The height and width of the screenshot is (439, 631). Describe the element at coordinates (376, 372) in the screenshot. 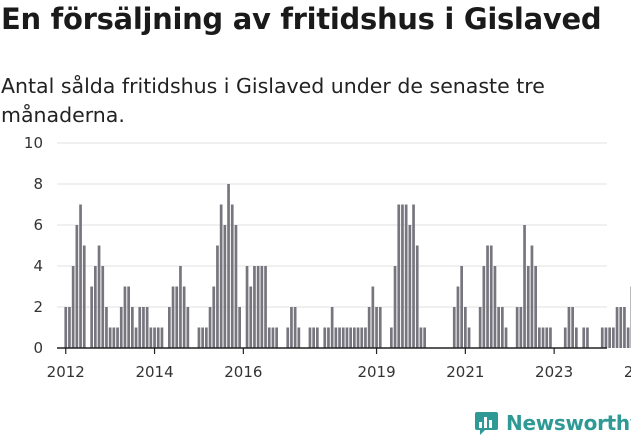

I see `x-tick-label: 2019` at that location.